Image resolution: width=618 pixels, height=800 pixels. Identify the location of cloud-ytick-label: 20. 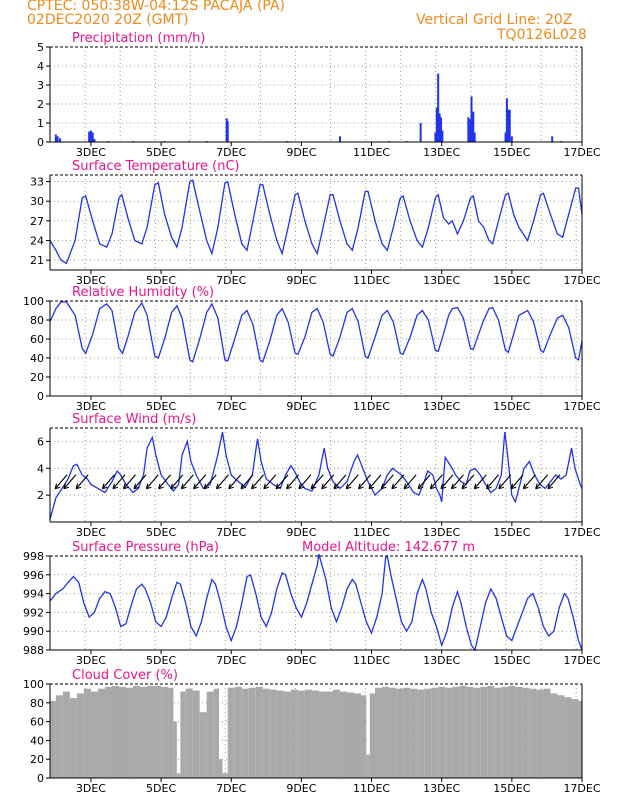
(37, 759).